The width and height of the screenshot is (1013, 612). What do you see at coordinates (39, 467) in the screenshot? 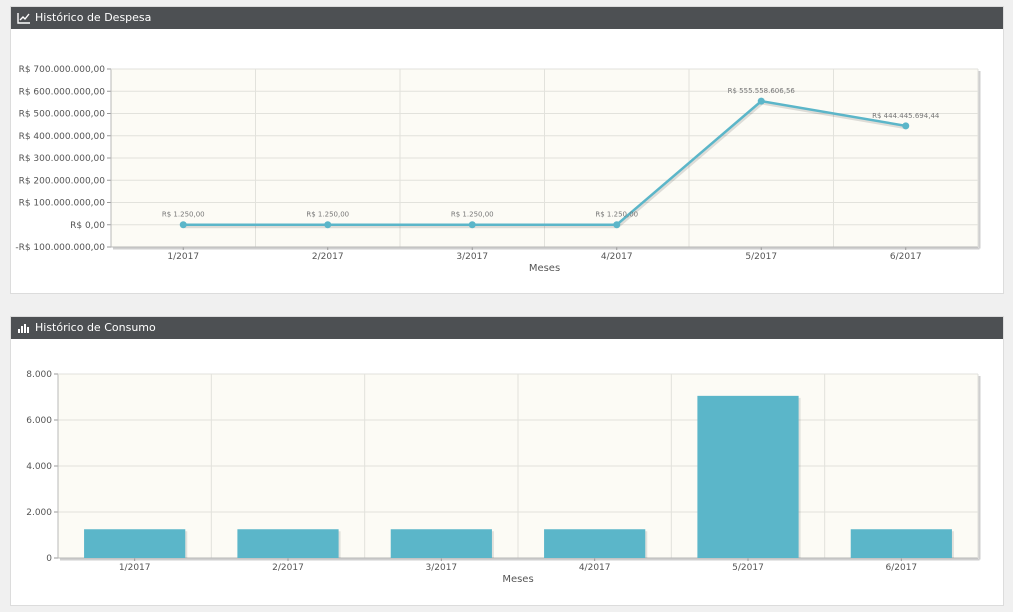
I see `y-tick-label: 4.000` at bounding box center [39, 467].